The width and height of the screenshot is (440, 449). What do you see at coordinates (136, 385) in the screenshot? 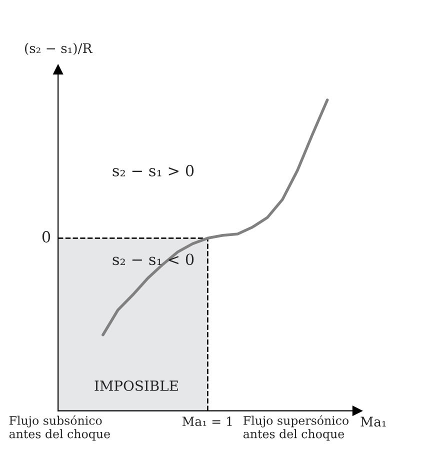
I see `text: IMPOSIBLE` at bounding box center [136, 385].